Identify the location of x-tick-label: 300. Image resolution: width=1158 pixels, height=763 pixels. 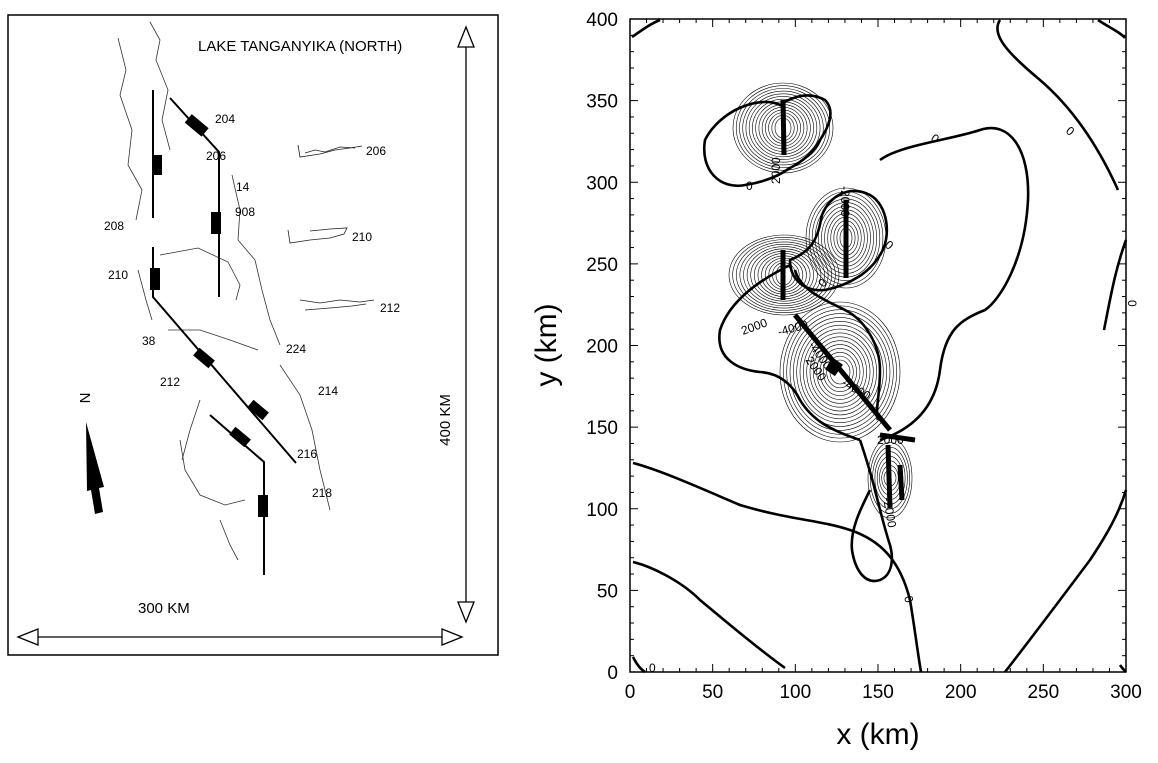
(1126, 692).